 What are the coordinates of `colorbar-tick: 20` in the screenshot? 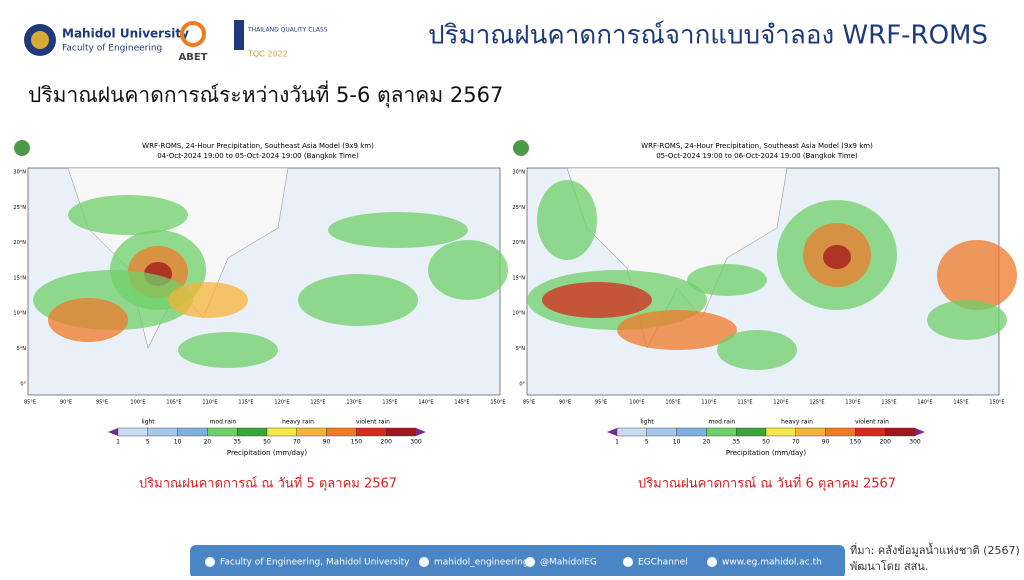 It's located at (707, 442).